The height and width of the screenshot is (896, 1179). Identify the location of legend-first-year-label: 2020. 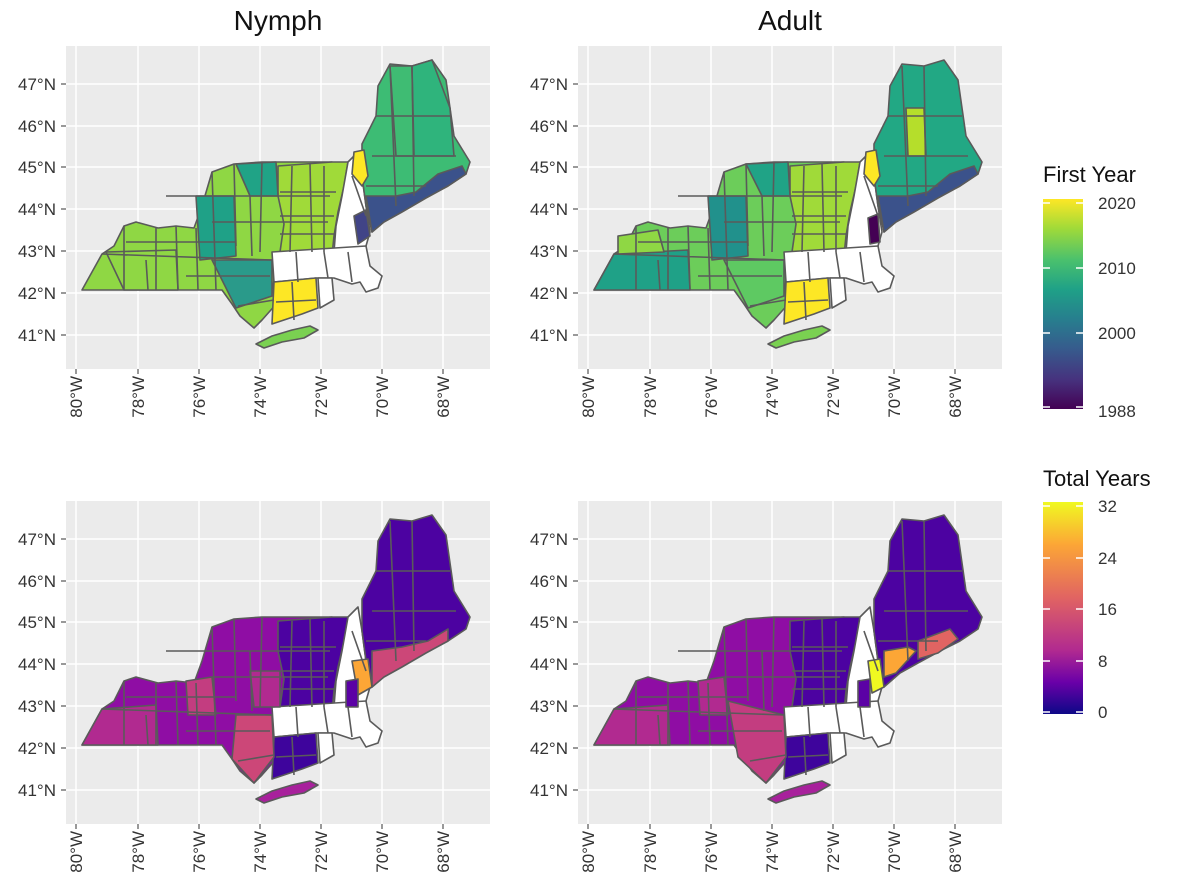
(1117, 203).